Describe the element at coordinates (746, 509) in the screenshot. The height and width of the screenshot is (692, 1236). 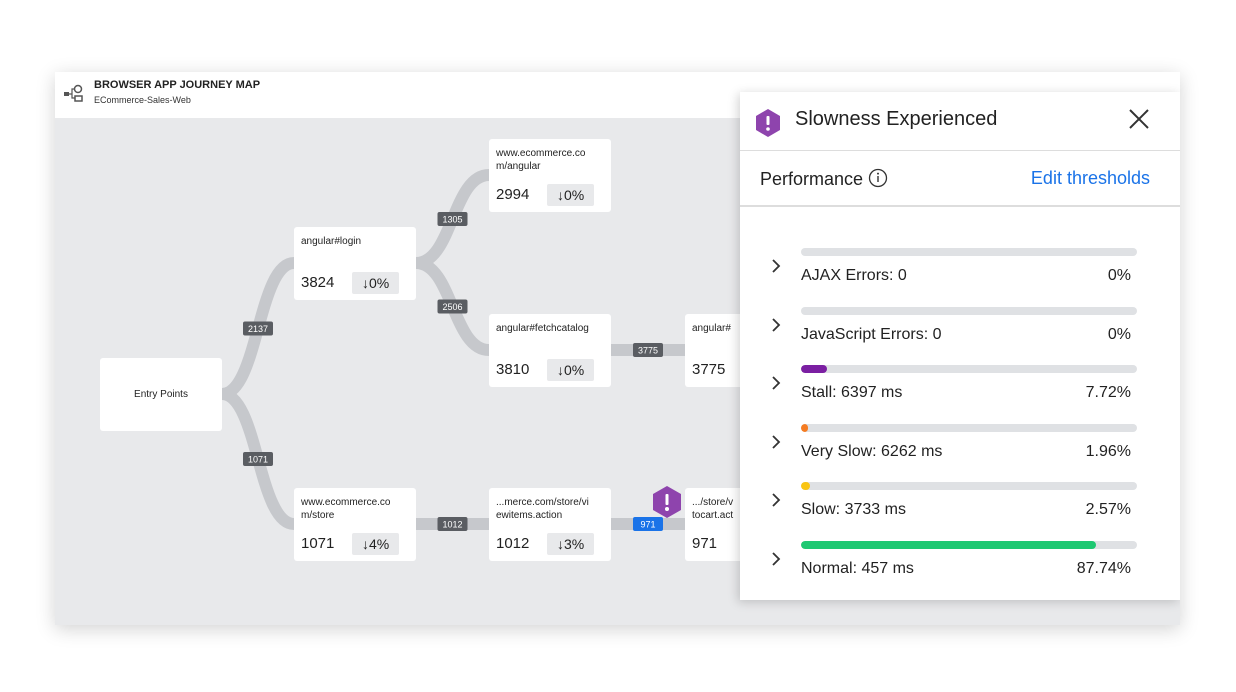
I see `node-label: .../store/v tocart.act` at that location.